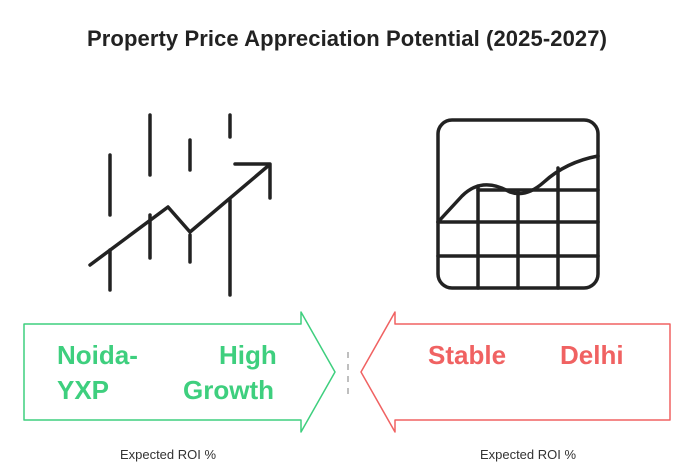  What do you see at coordinates (168, 454) in the screenshot?
I see `left-caption: Expected ROI %` at bounding box center [168, 454].